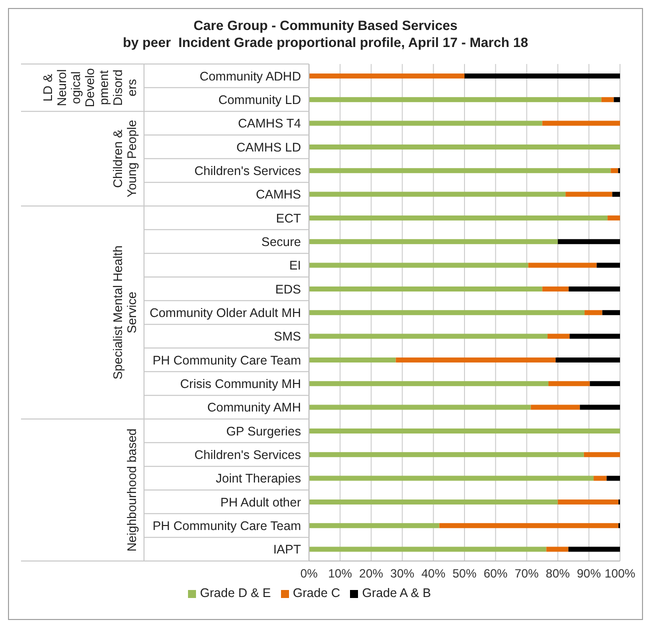 Image resolution: width=651 pixels, height=638 pixels. I want to click on y-tick-label: CAMHS, so click(278, 195).